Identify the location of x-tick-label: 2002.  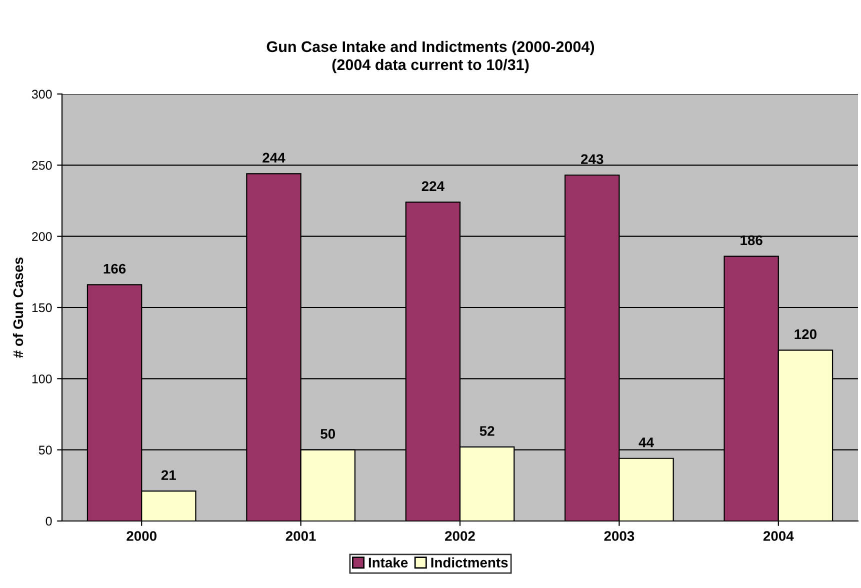
(460, 536).